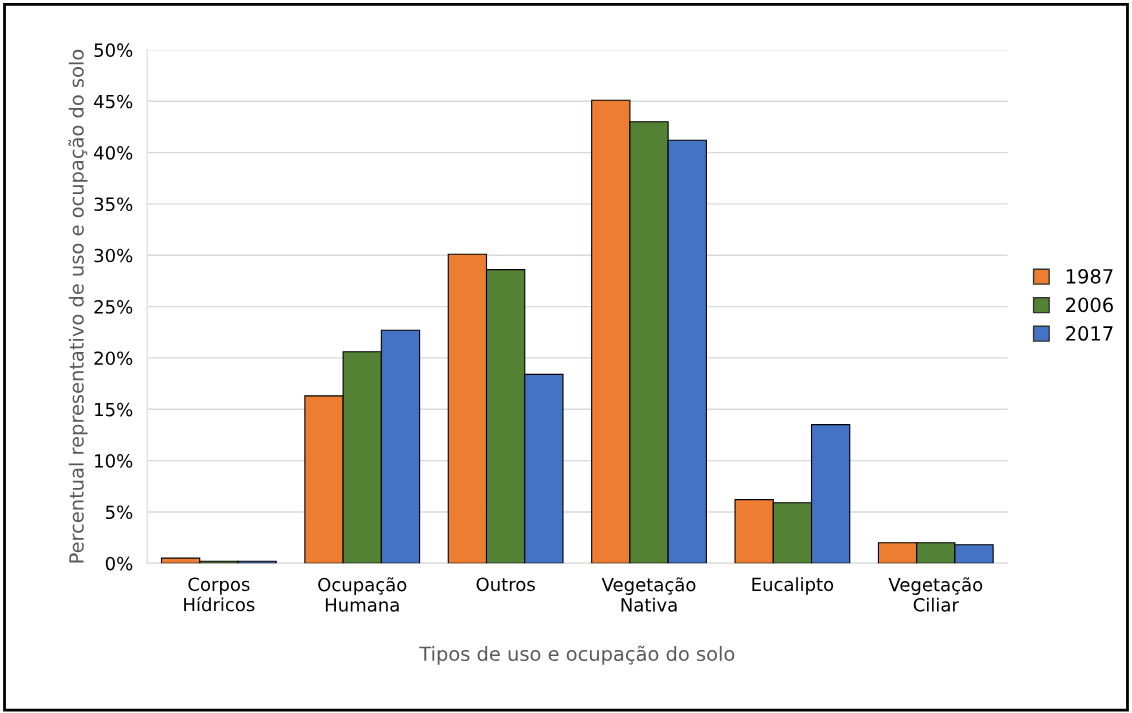 This screenshot has width=1132, height=713. Describe the element at coordinates (114, 409) in the screenshot. I see `y-tick-label: 15%` at that location.